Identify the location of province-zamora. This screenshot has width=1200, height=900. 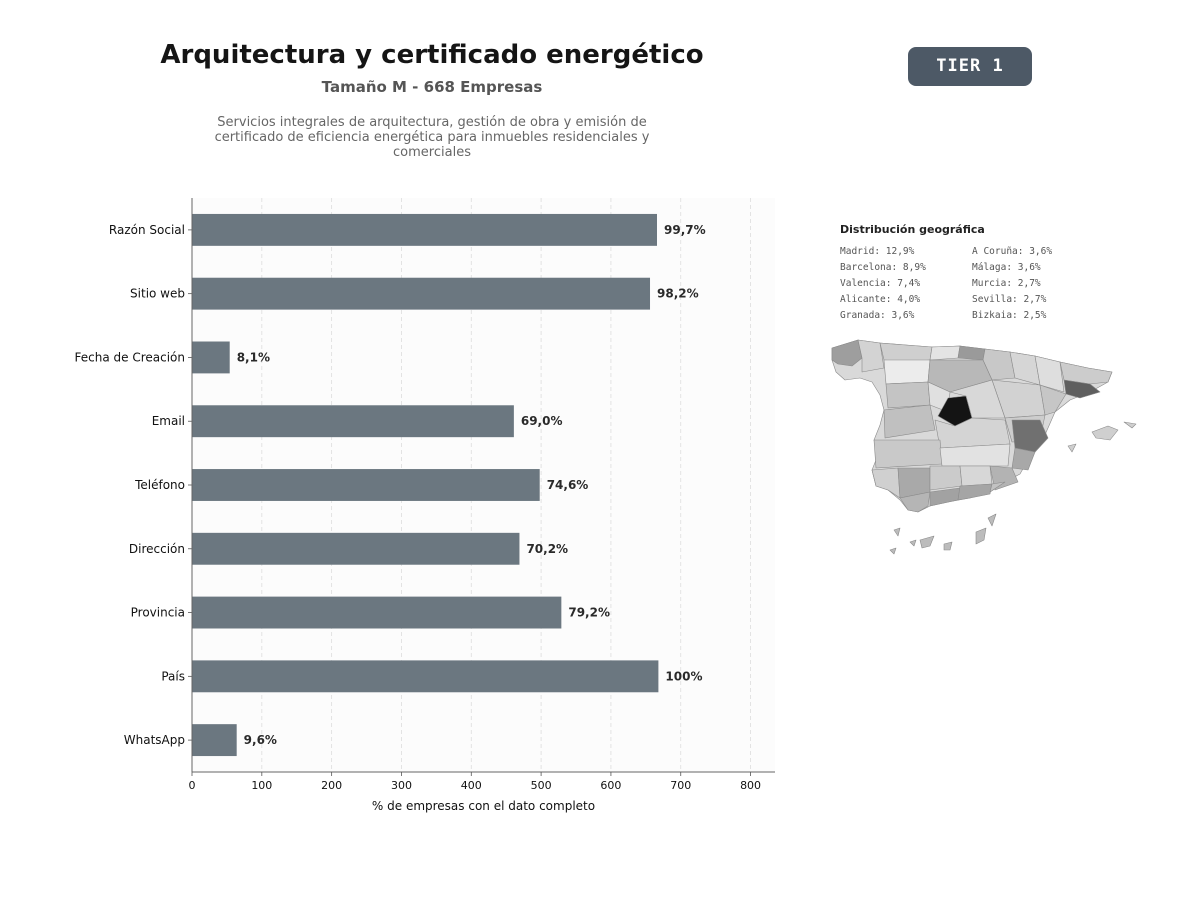
(908, 395).